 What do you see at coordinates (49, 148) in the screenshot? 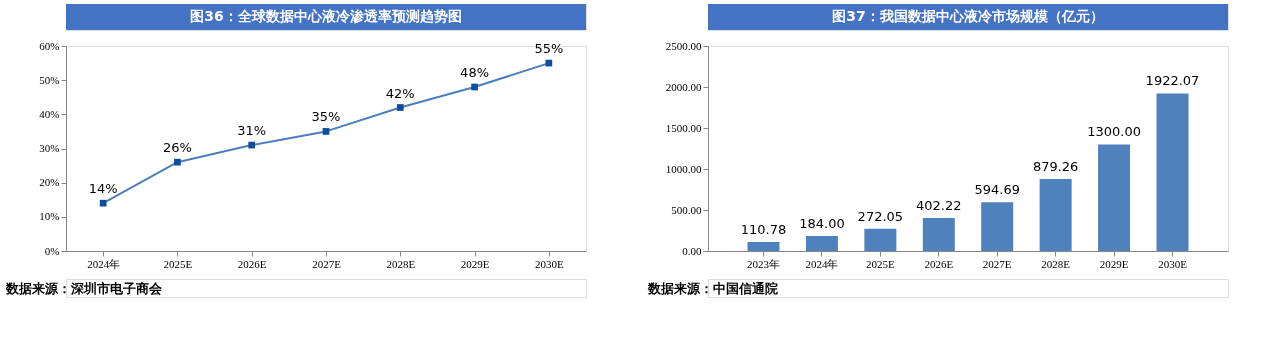
I see `y-tick-label: 30%` at bounding box center [49, 148].